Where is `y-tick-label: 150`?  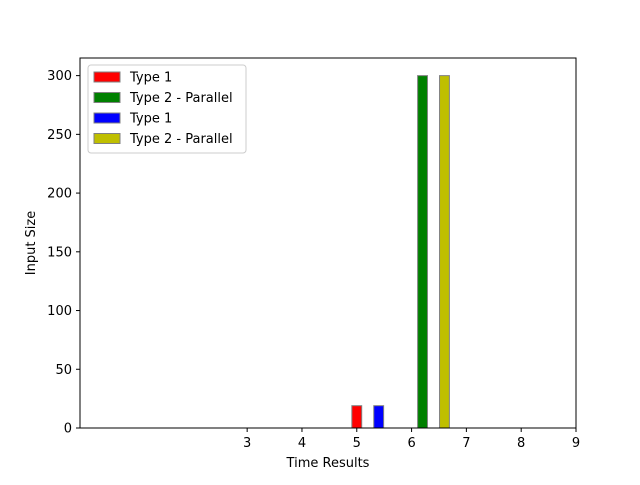 y-tick-label: 150 is located at coordinates (59, 252).